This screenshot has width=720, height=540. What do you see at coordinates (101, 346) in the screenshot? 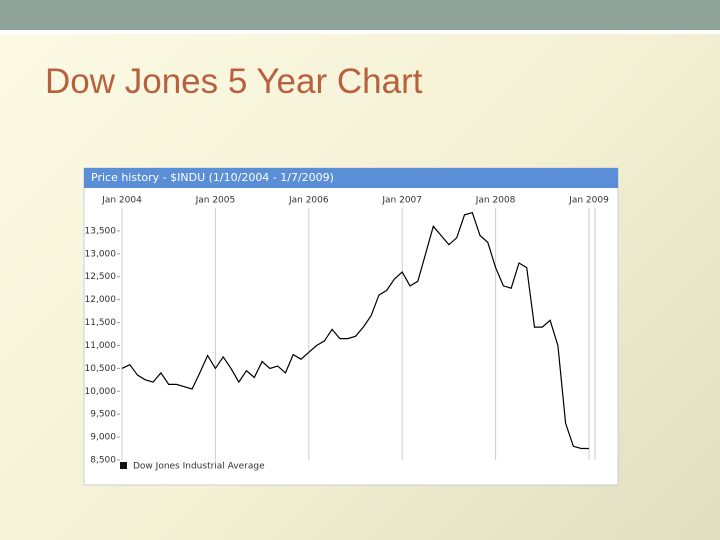
I see `y-tick-label: 11,000` at bounding box center [101, 346].